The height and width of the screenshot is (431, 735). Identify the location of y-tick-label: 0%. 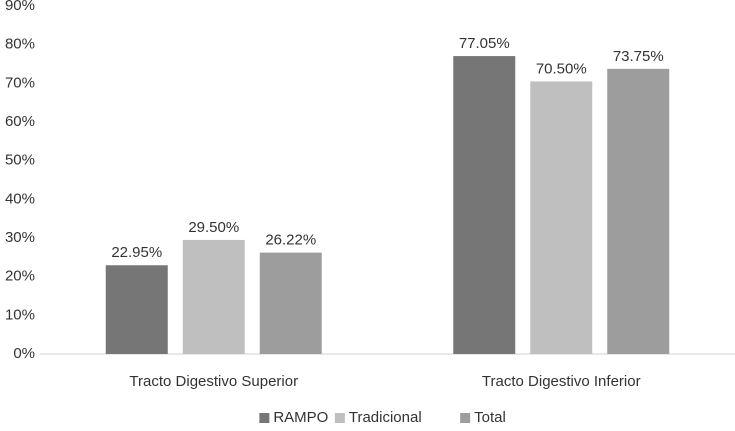
(24, 353).